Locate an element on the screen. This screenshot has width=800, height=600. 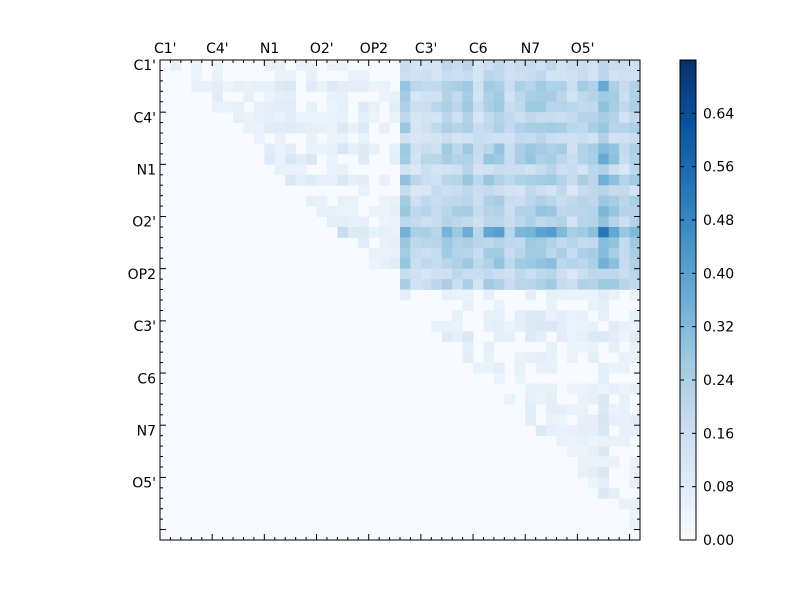
colorbar-tick-label: 0.16 is located at coordinates (718, 434).